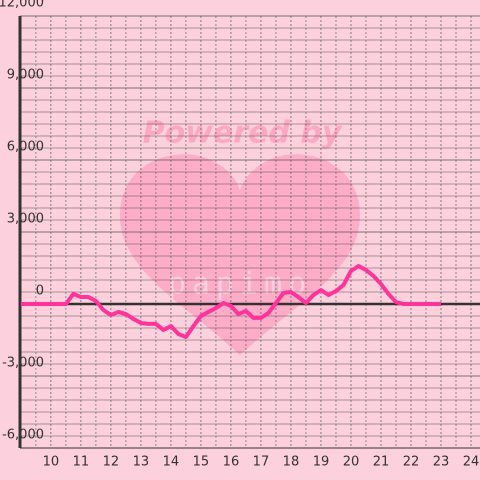 This screenshot has width=480, height=480. Describe the element at coordinates (240, 284) in the screenshot. I see `watermark-brand: papimo` at that location.